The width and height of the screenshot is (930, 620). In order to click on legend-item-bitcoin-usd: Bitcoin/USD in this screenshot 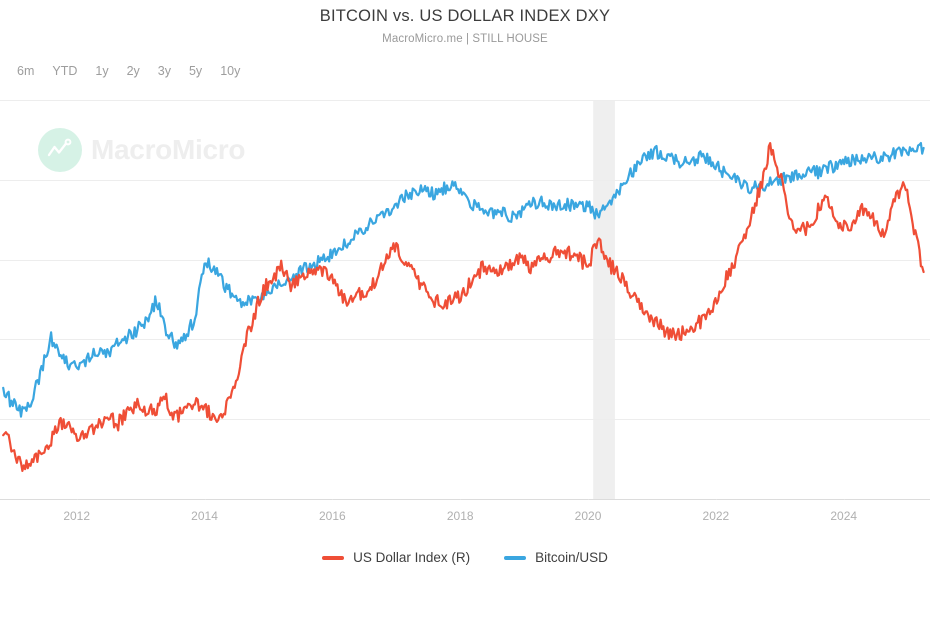, I will do `click(556, 557)`.